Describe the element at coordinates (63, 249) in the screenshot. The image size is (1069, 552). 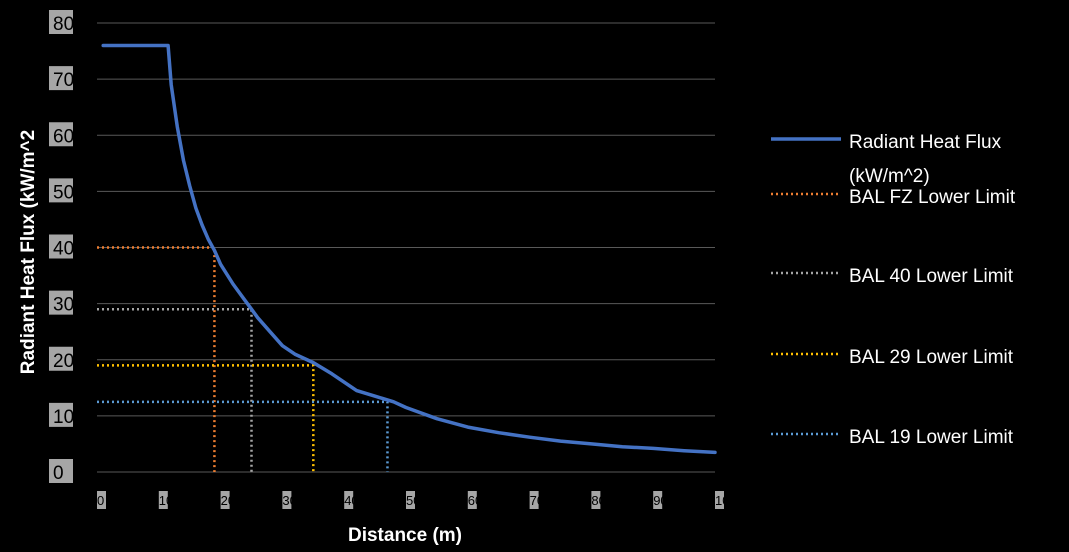
I see `y-tick-label: 40` at that location.